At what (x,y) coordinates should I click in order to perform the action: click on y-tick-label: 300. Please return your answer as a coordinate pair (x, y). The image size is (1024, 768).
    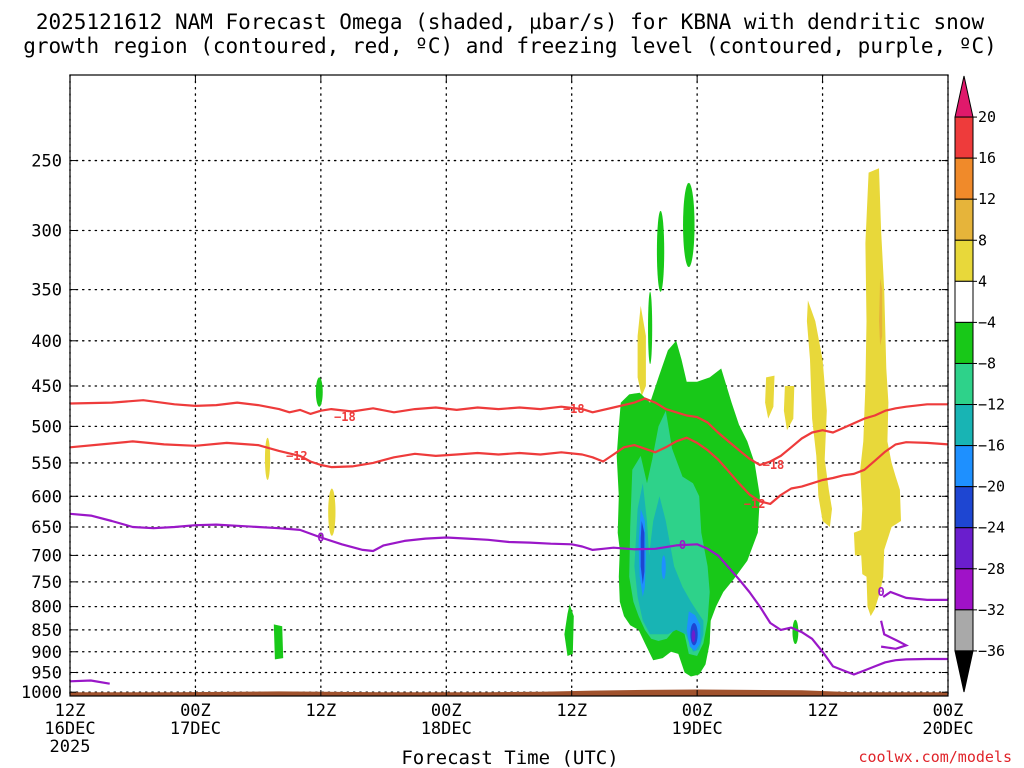
    Looking at the image, I should click on (46, 231).